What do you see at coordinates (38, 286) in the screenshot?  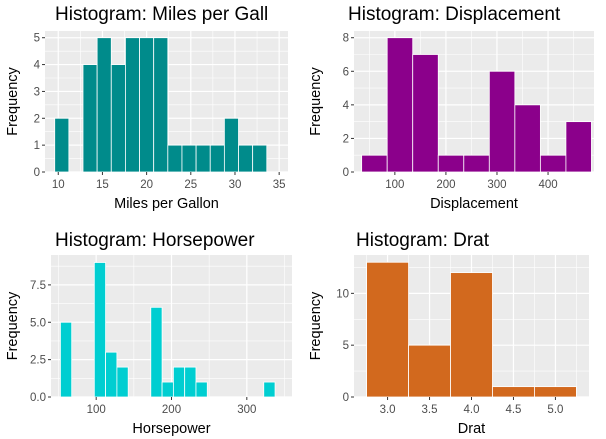 I see `y-tick-label: 7.5` at bounding box center [38, 286].